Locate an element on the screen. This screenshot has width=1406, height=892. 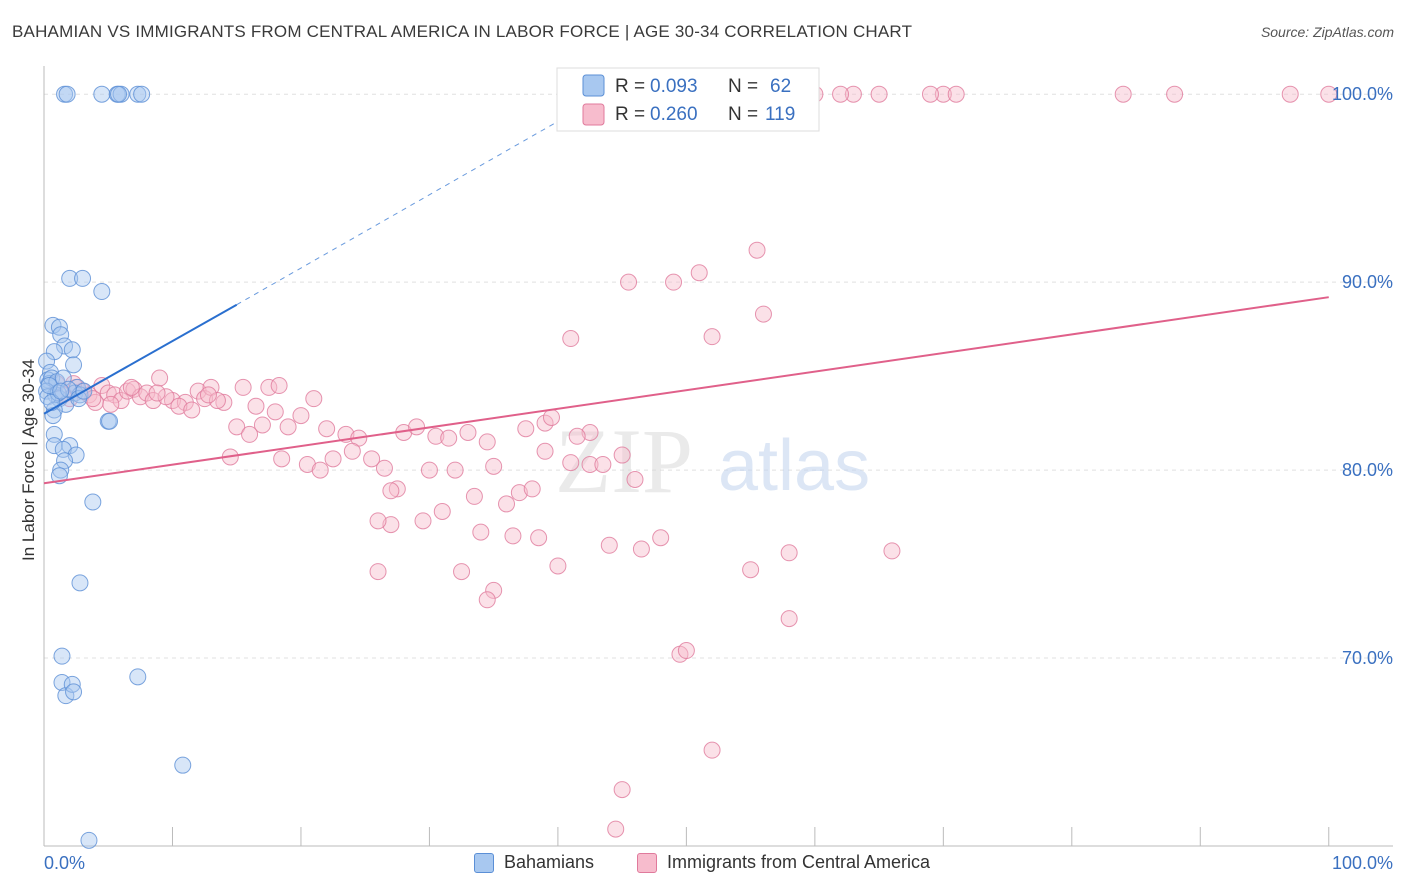
legend-item-immigrants: Immigrants from Central America is located at coordinates (783, 862).